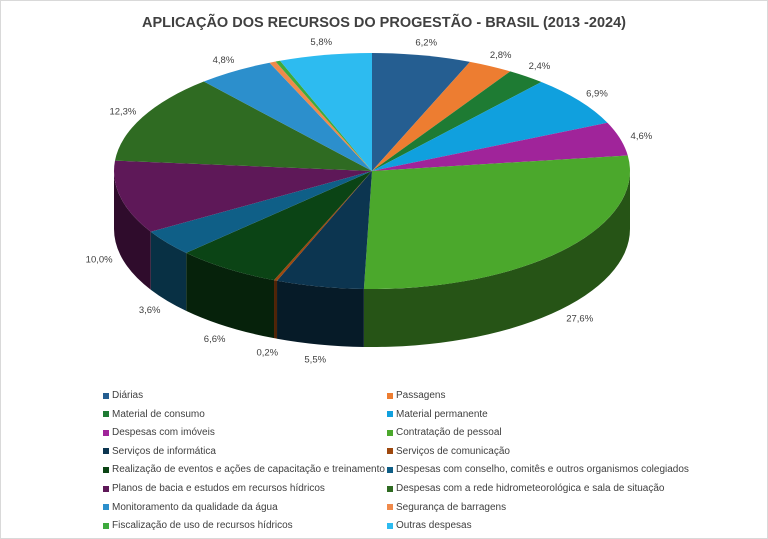  Describe the element at coordinates (421, 395) in the screenshot. I see `legend-label: Passagens` at that location.